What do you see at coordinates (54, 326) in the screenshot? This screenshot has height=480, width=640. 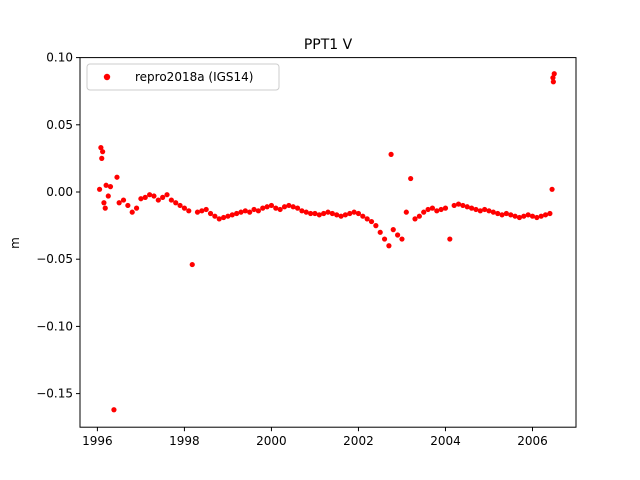 I see `y-tick-label: −0.10` at bounding box center [54, 326].